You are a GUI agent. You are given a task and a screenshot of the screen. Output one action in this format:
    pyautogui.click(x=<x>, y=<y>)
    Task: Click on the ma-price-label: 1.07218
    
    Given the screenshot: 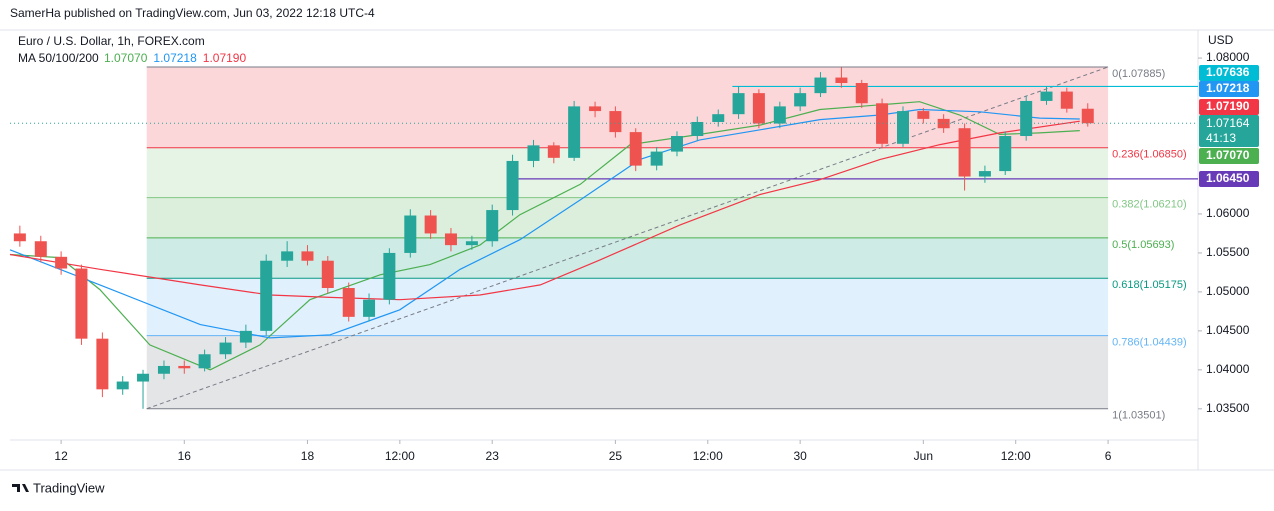 What is the action you would take?
    pyautogui.click(x=1228, y=88)
    